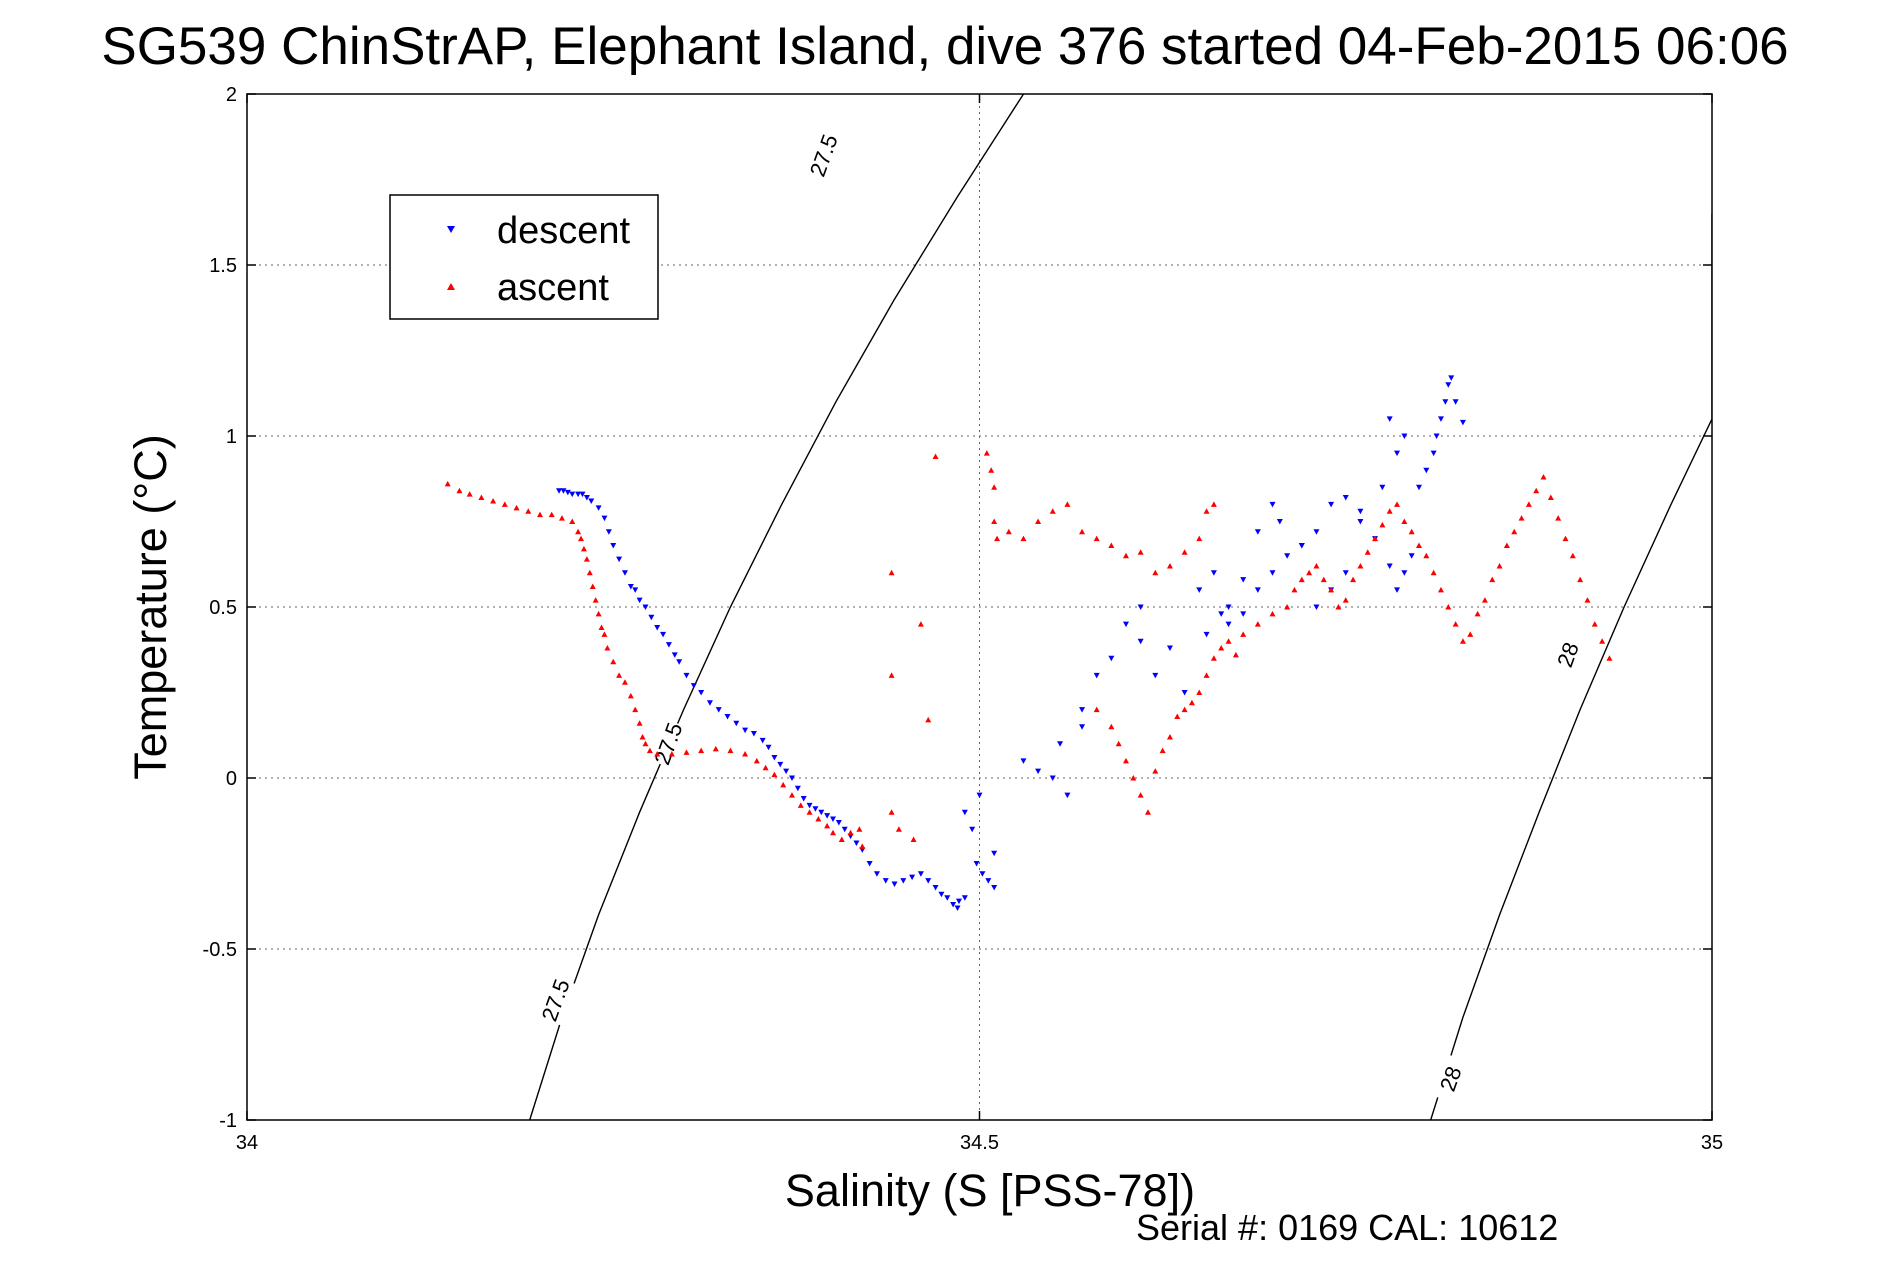 Image resolution: width=1891 pixels, height=1262 pixels. What do you see at coordinates (220, 950) in the screenshot?
I see `y-tick-label: -0.5` at bounding box center [220, 950].